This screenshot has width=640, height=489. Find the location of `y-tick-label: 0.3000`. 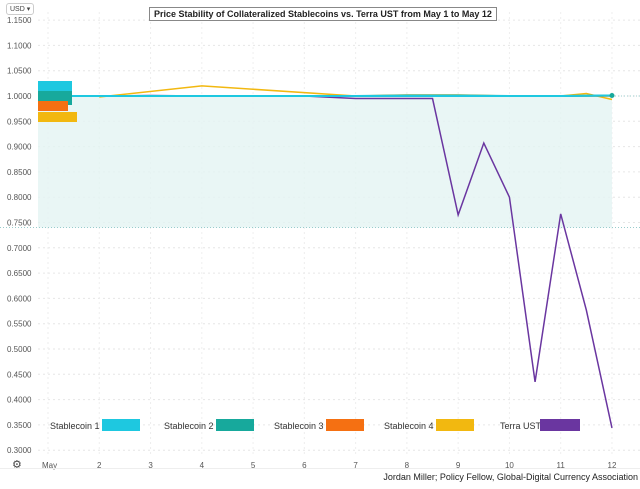

y-tick-label: 0.3000 is located at coordinates (19, 450).